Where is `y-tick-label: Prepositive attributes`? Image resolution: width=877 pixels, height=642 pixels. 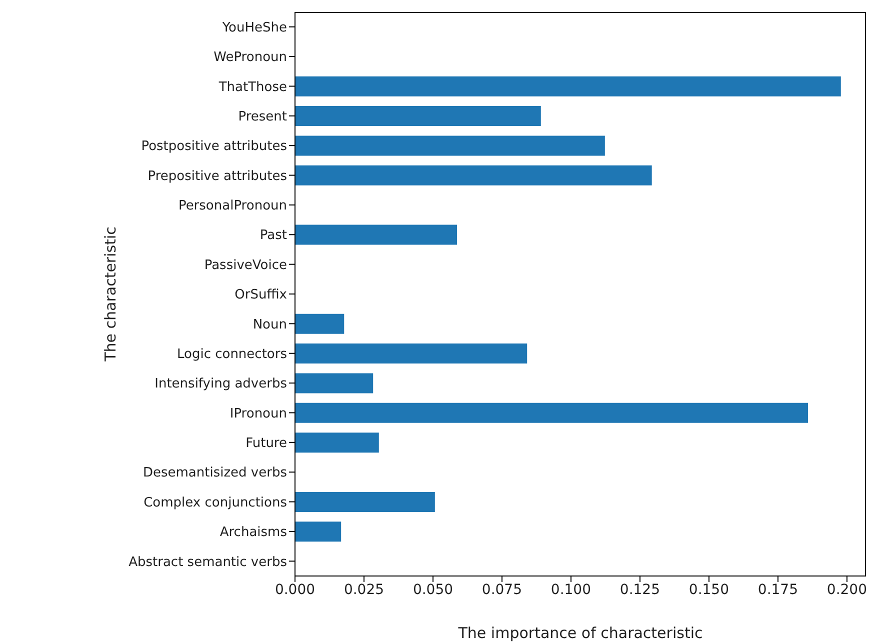 y-tick-label: Prepositive attributes is located at coordinates (218, 176).